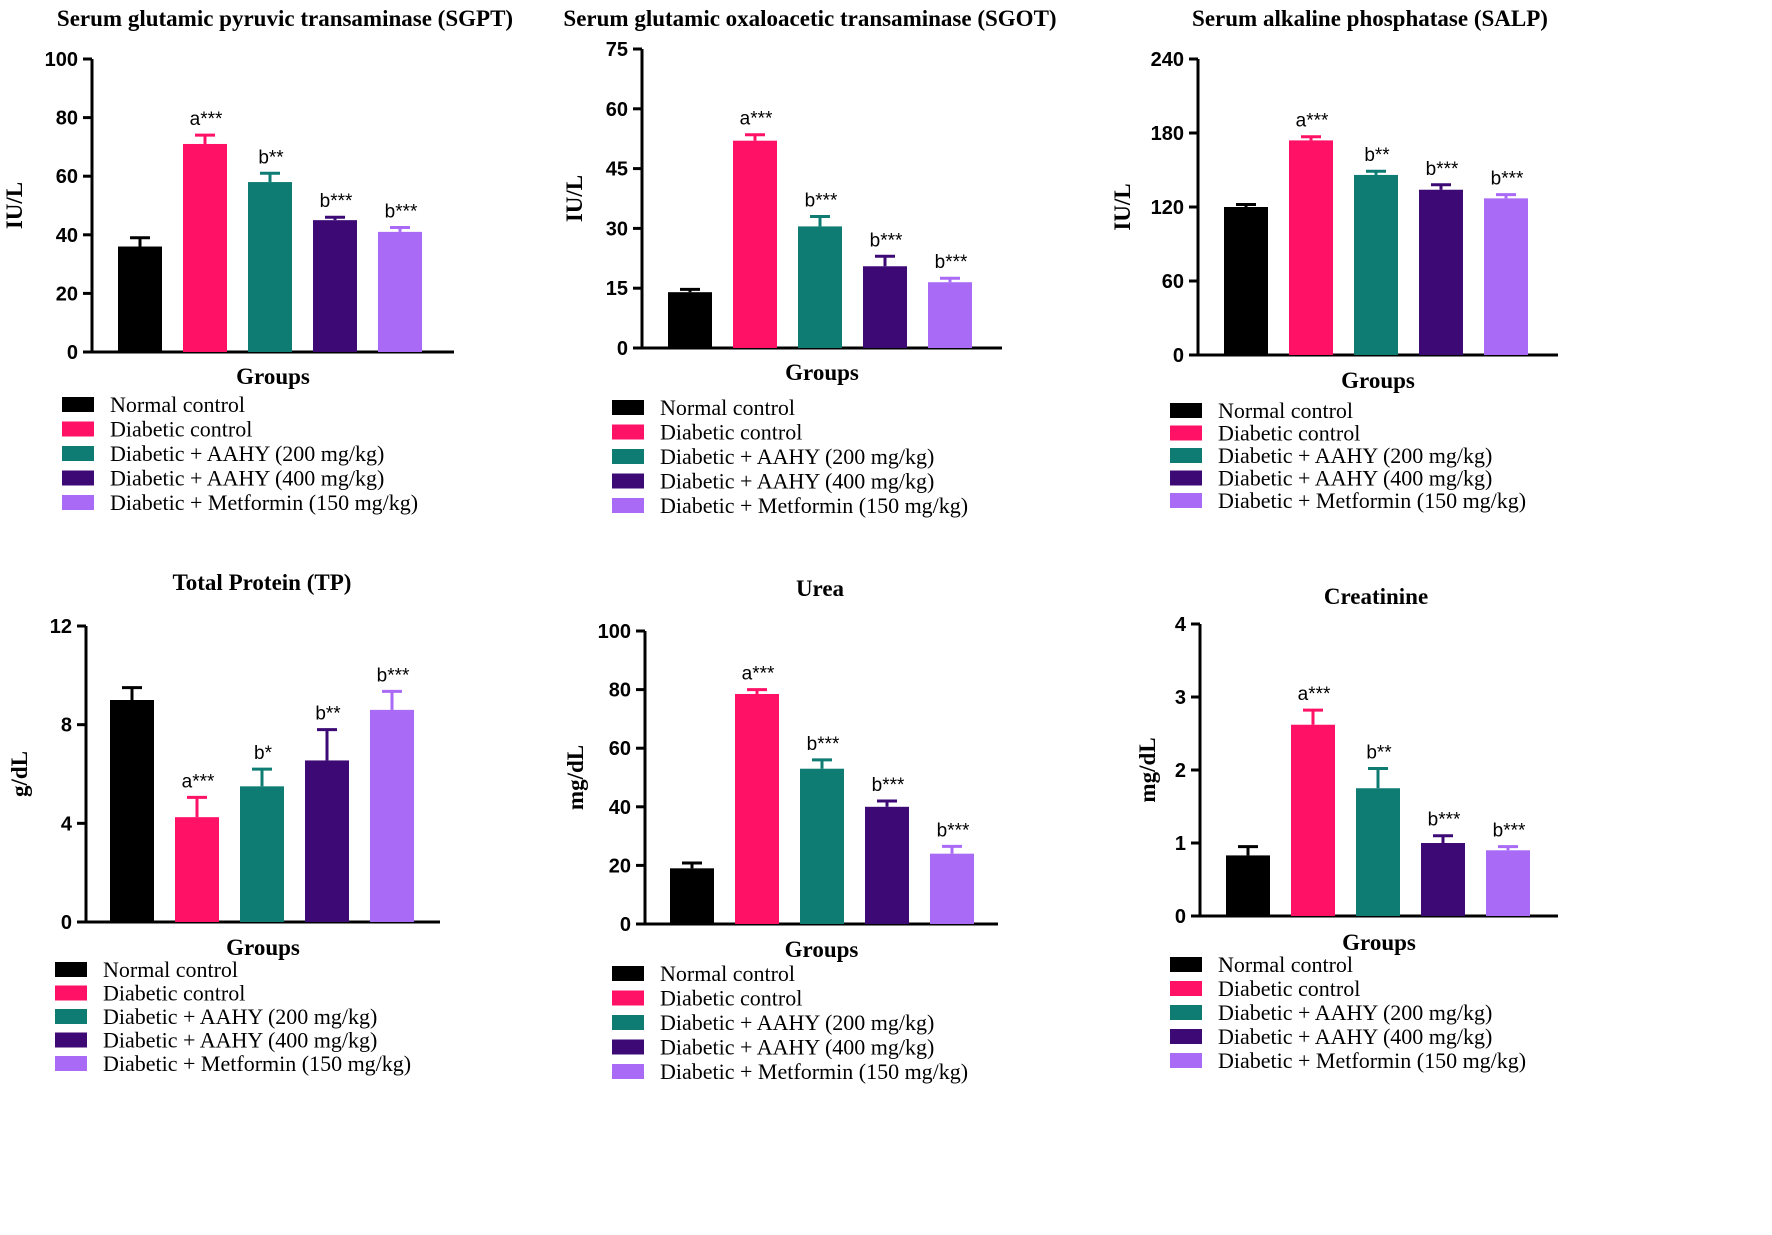  I want to click on y-tick-label: 240, so click(1167, 60).